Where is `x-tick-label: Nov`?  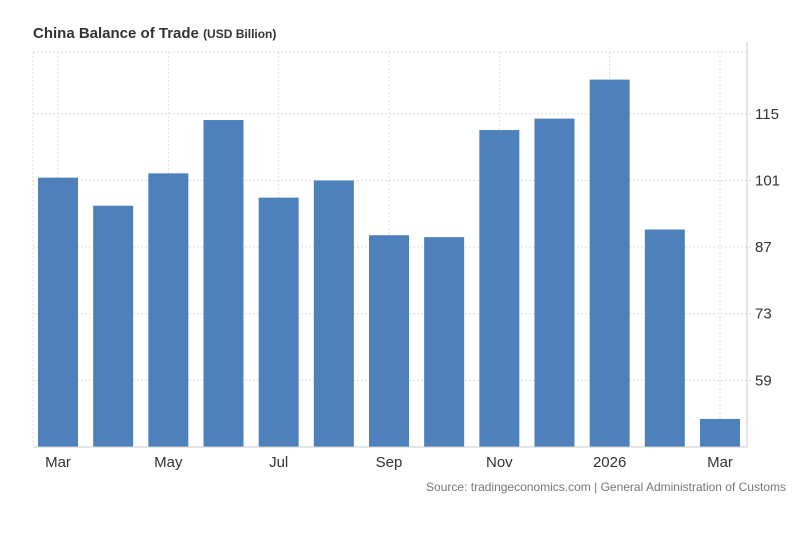
x-tick-label: Nov is located at coordinates (499, 462).